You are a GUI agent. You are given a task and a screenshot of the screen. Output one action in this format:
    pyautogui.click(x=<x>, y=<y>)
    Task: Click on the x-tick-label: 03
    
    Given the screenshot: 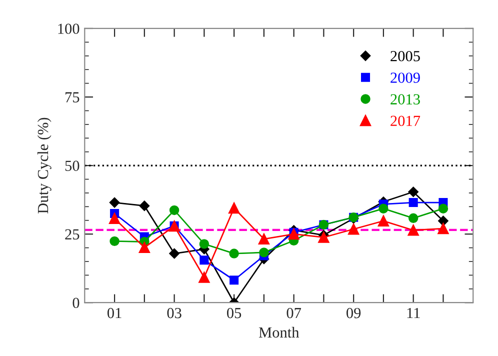 What is the action you would take?
    pyautogui.click(x=174, y=313)
    